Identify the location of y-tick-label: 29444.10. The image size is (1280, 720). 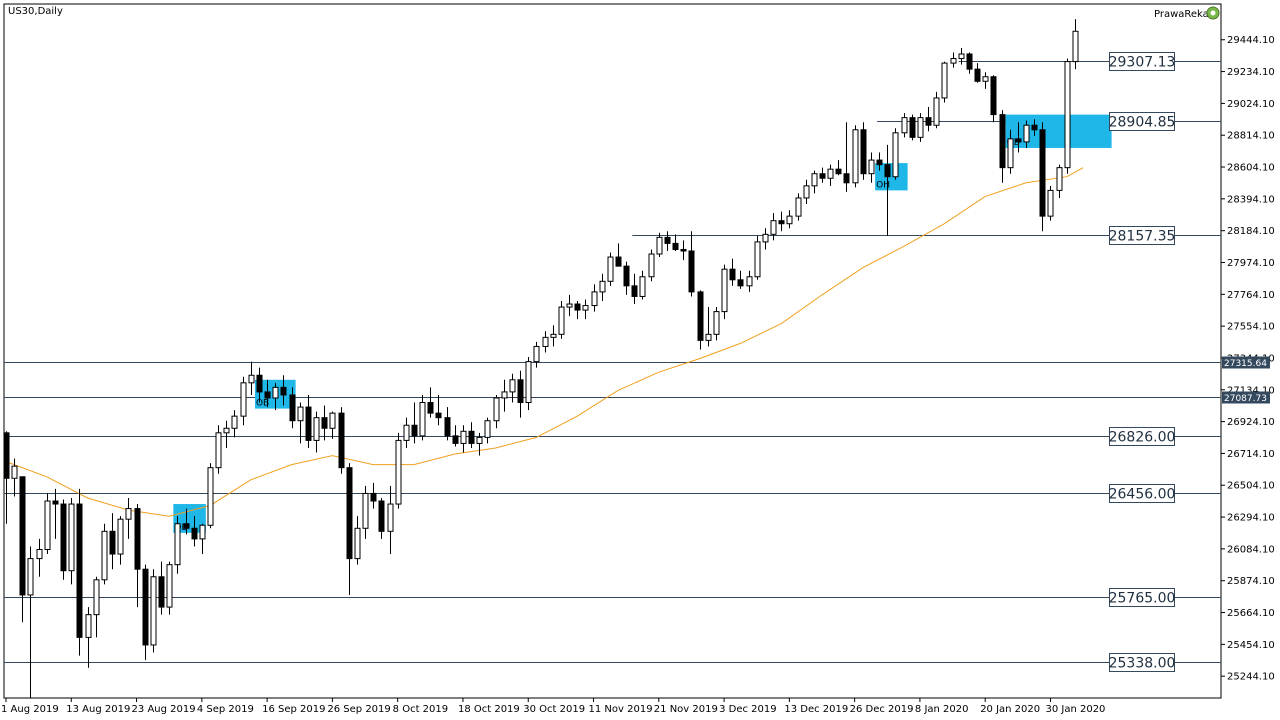
(1251, 40).